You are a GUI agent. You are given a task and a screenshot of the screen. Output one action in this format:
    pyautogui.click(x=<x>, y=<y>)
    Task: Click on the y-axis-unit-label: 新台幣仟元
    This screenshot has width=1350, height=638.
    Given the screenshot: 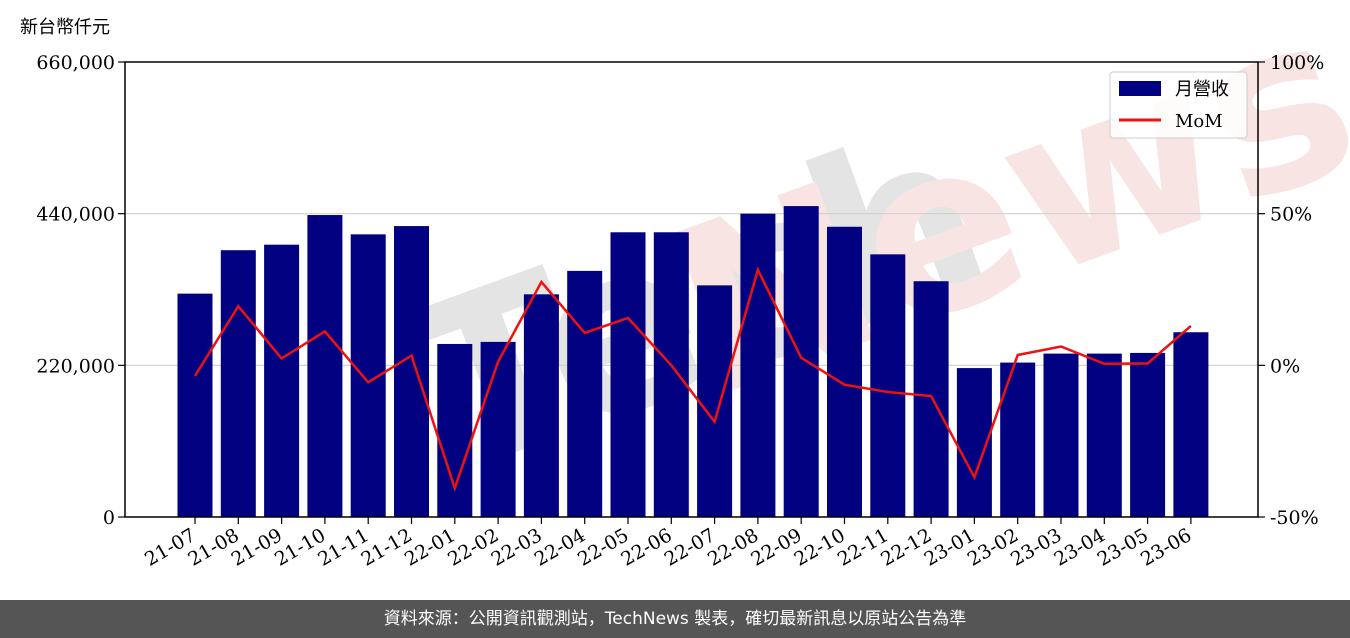 What is the action you would take?
    pyautogui.click(x=65, y=27)
    